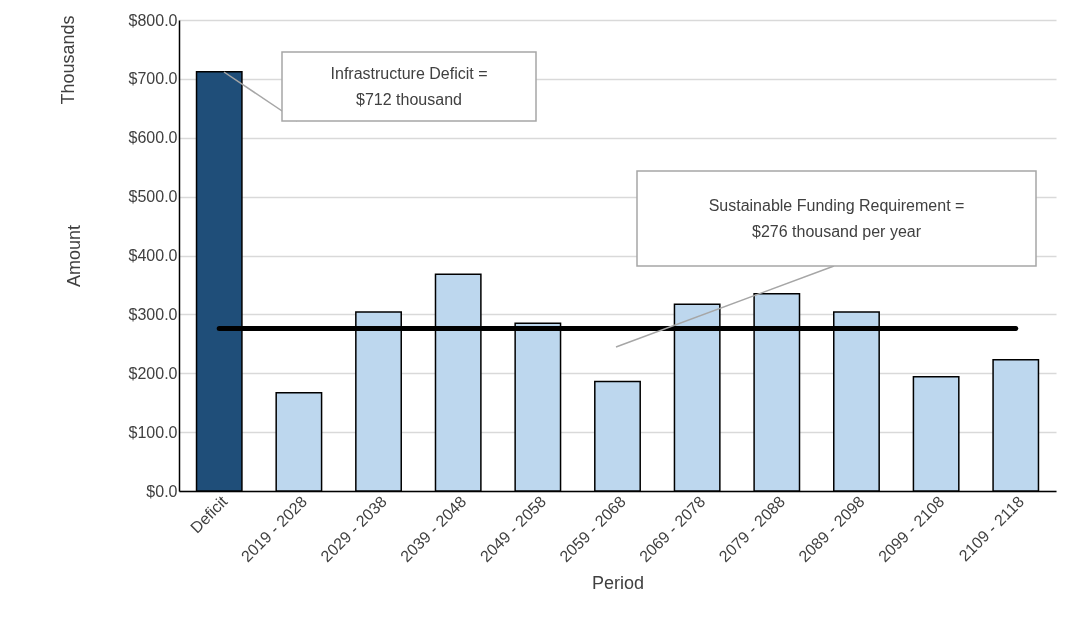 This screenshot has height=641, width=1078. I want to click on y-tick-label: $200.0, so click(153, 373).